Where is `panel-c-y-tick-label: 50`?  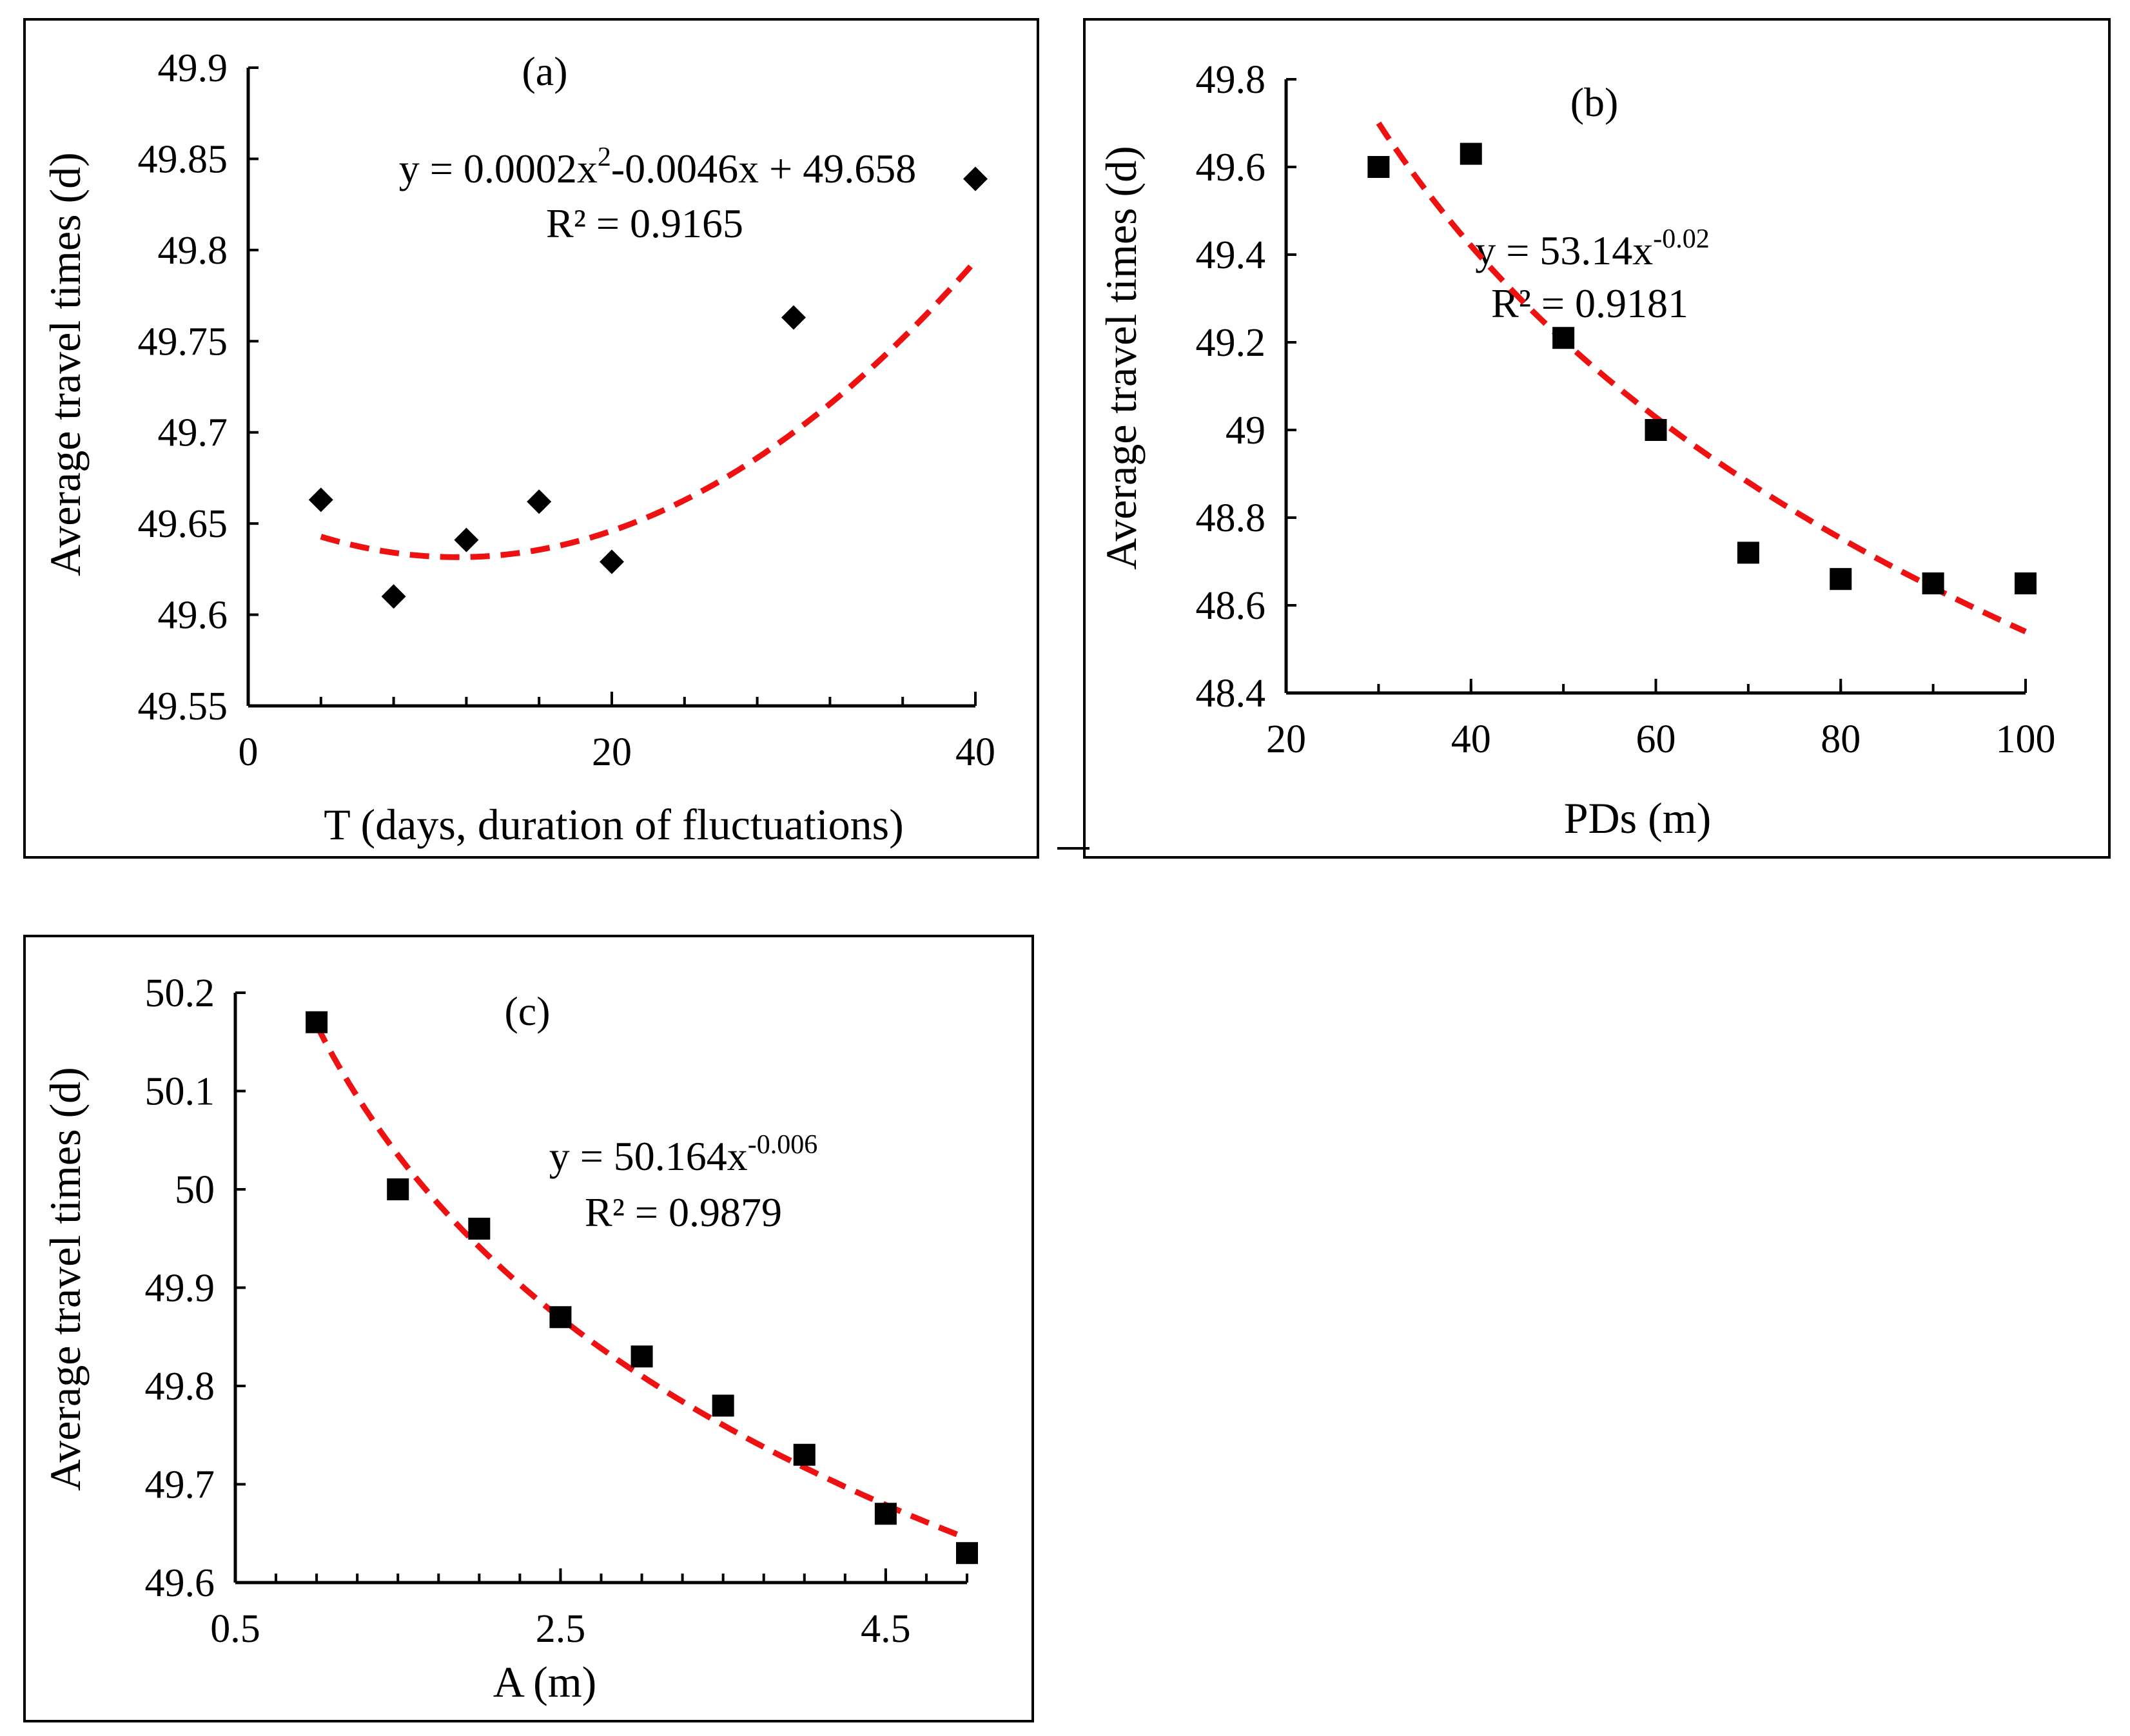
panel-c-y-tick-label: 50 is located at coordinates (195, 1190).